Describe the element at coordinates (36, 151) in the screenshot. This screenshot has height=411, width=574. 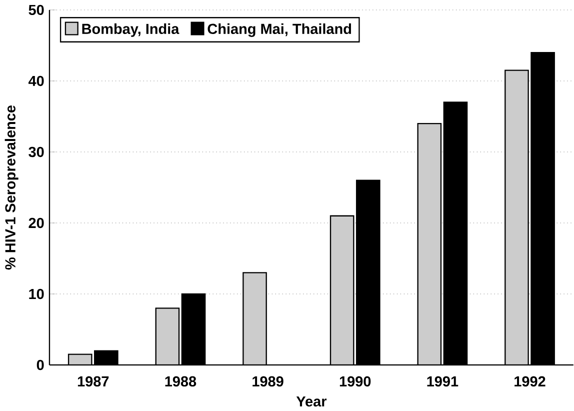
I see `y-tick-label: 30` at that location.